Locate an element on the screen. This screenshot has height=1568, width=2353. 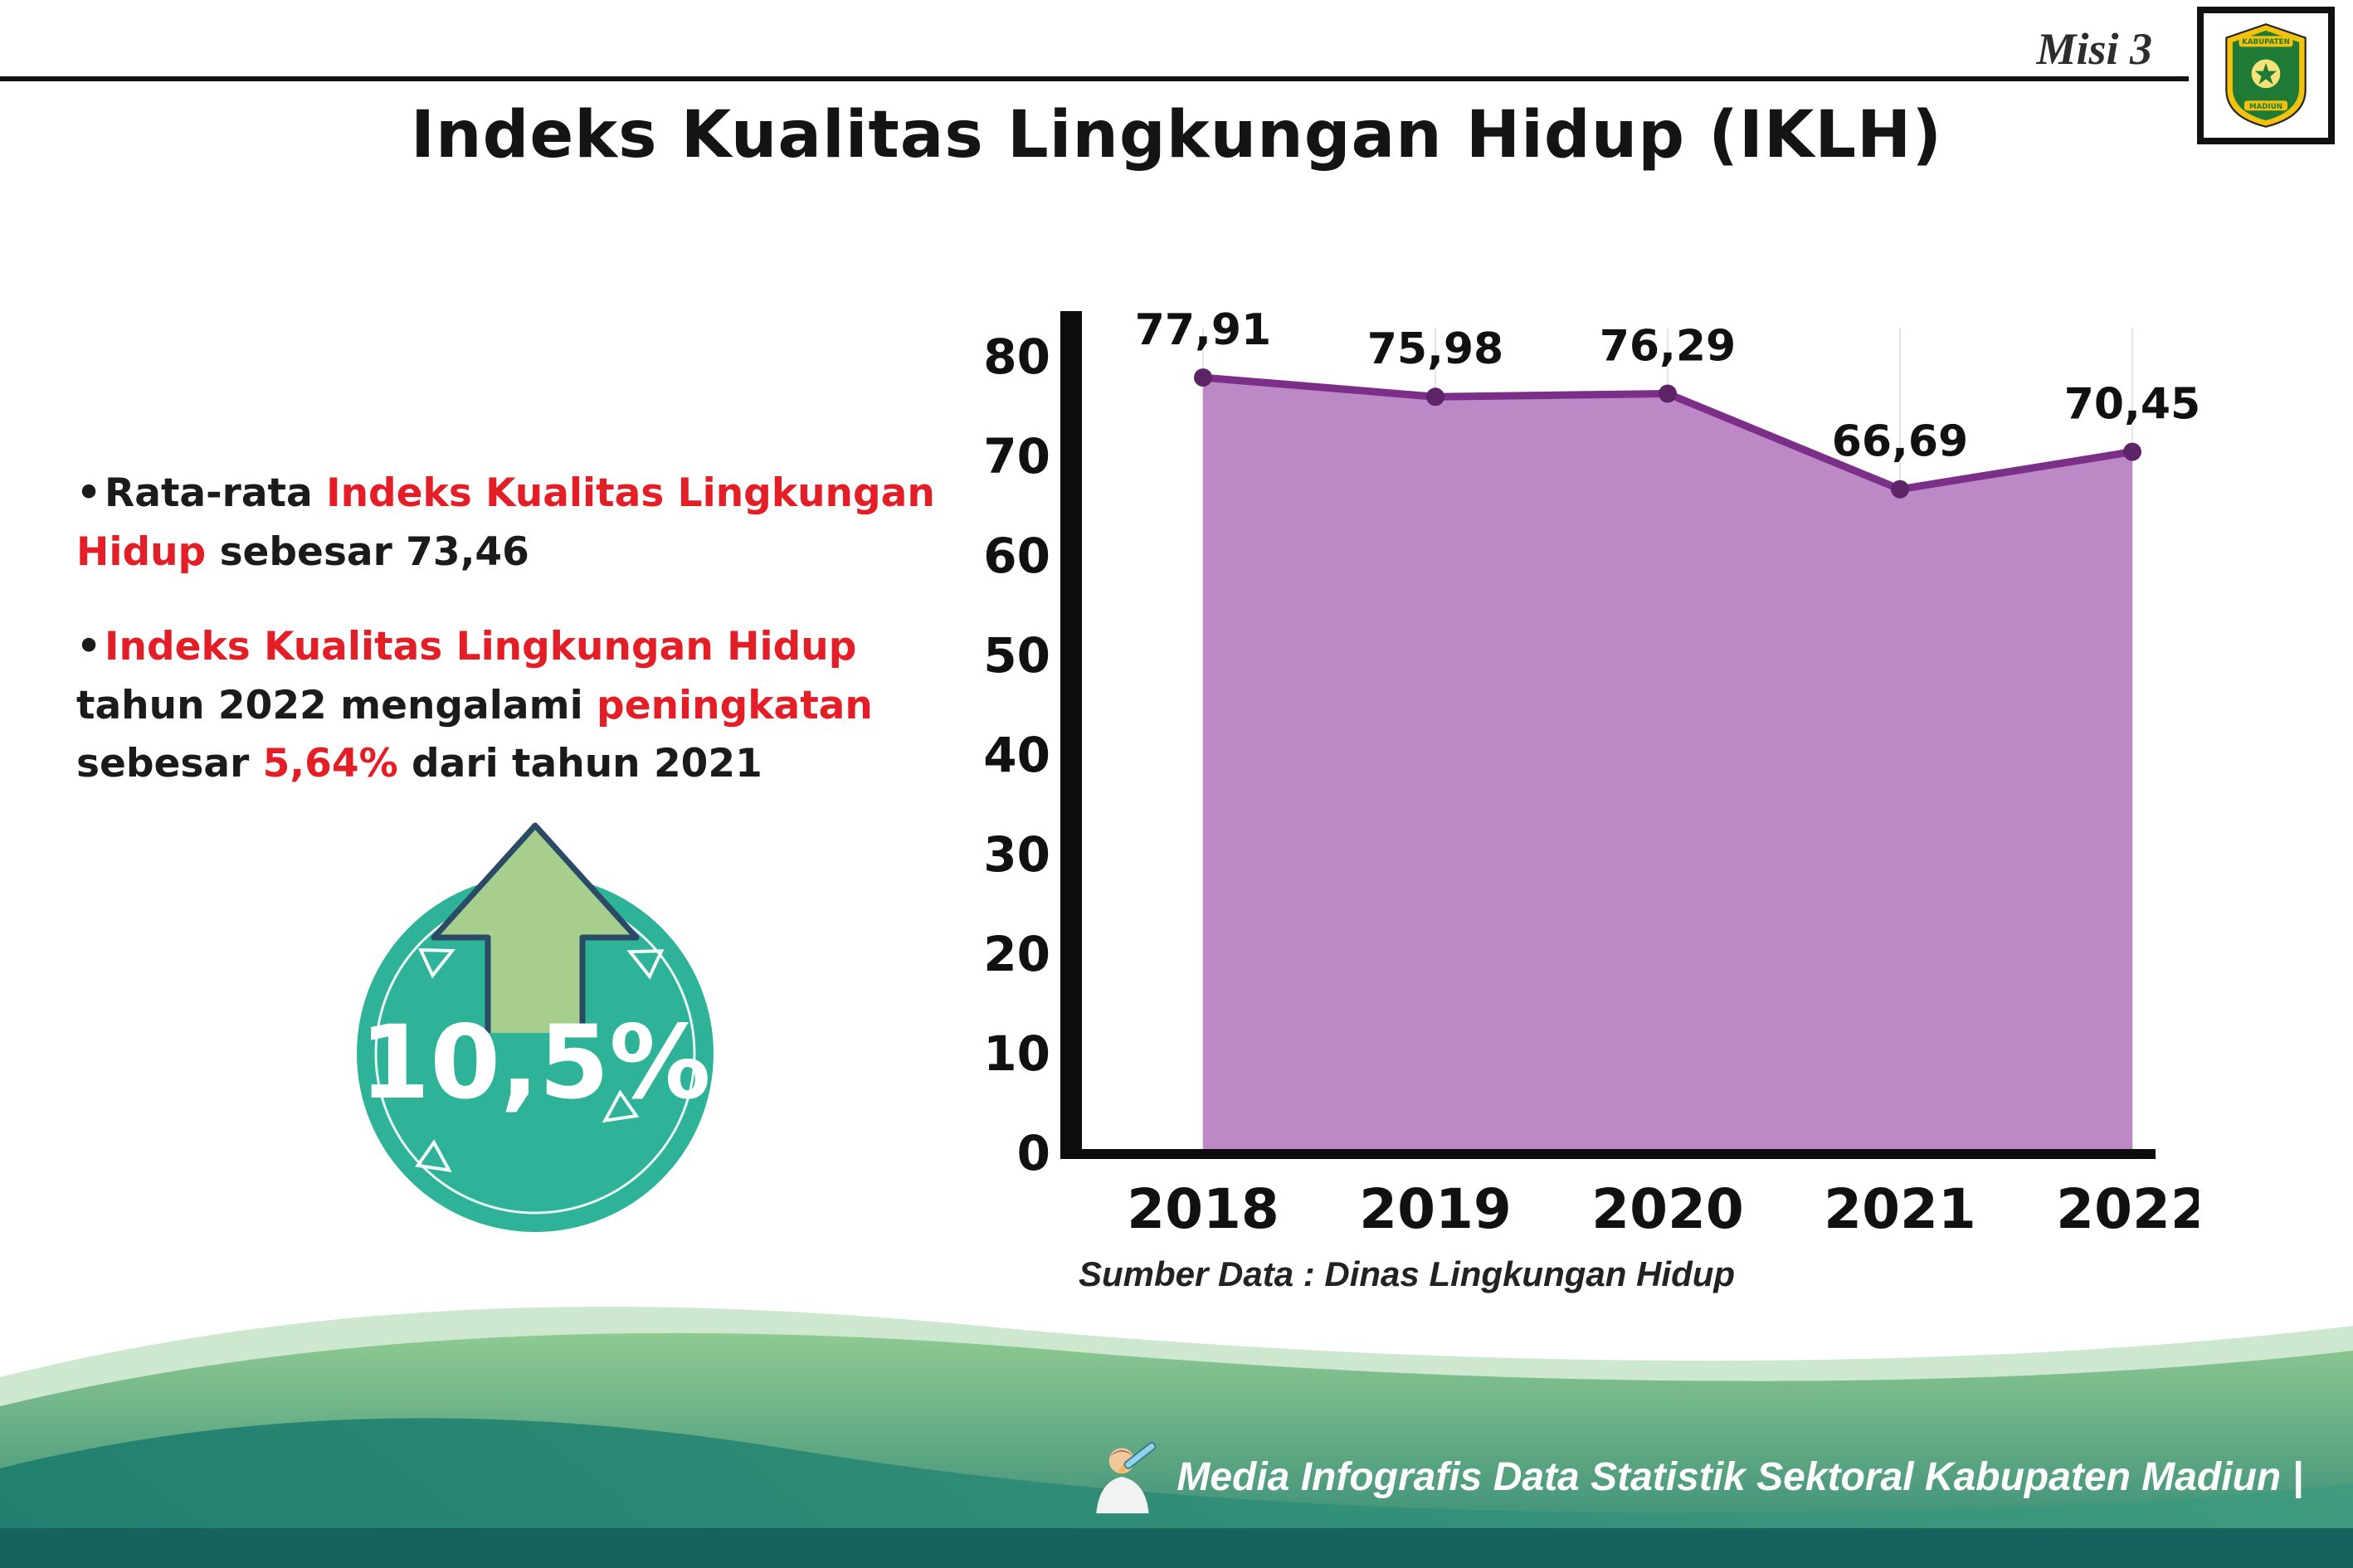
misi-label: Misi 3 is located at coordinates (2094, 49).